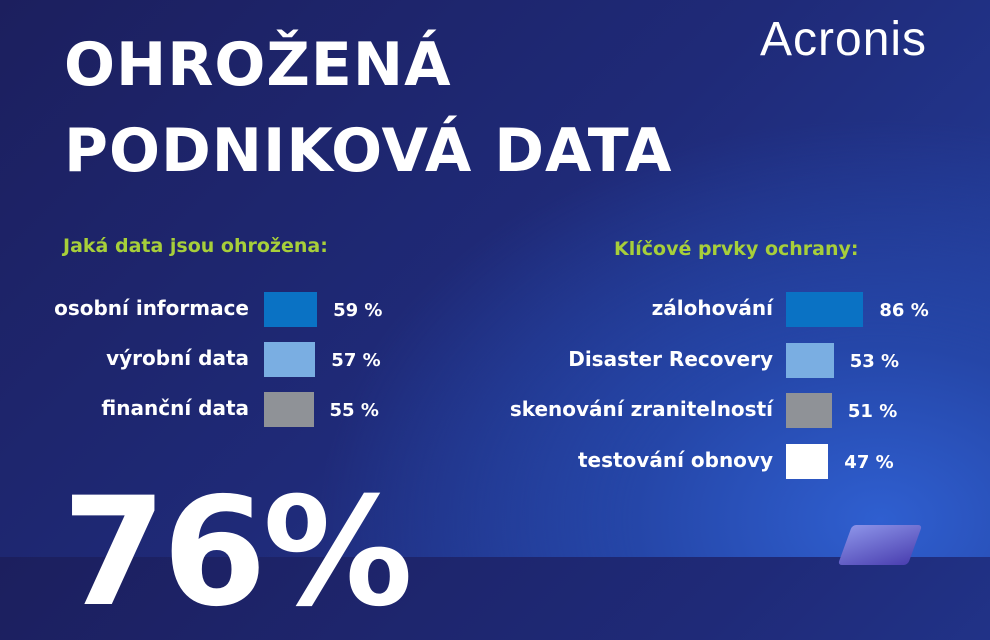  I want to click on bar-value-label: 57 %, so click(356, 360).